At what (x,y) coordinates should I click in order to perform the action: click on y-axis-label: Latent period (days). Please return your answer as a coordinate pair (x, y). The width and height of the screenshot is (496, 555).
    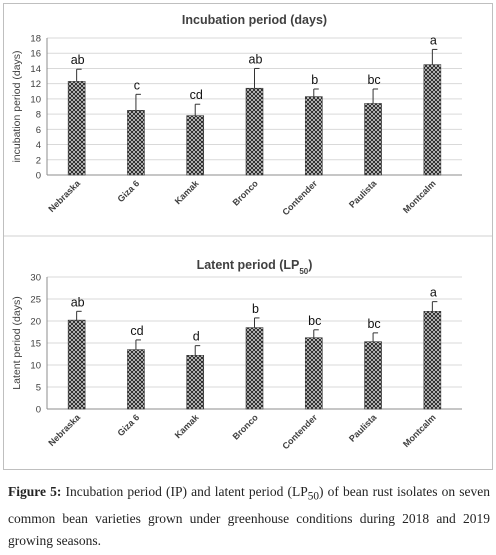
    Looking at the image, I should click on (17, 342).